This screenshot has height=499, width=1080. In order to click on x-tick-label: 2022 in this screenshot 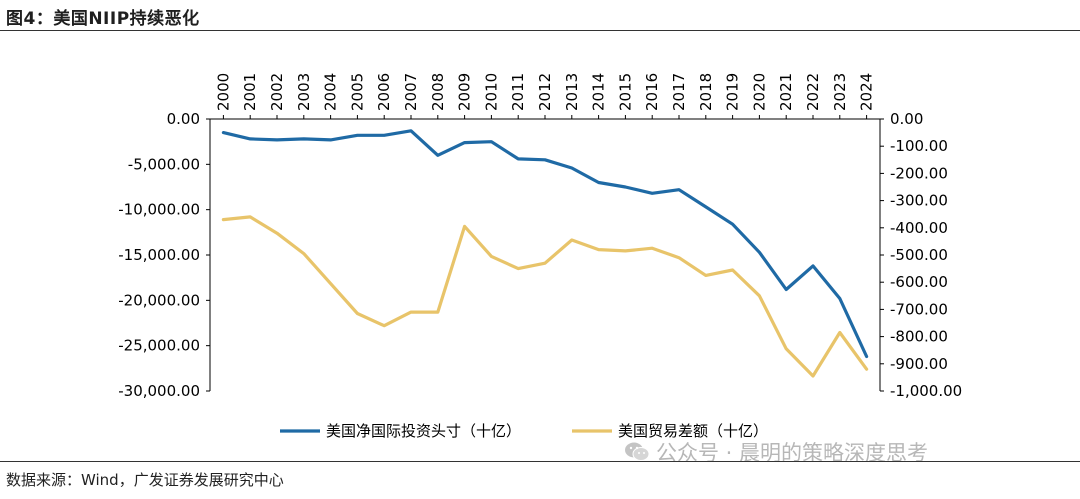, I will do `click(813, 92)`.